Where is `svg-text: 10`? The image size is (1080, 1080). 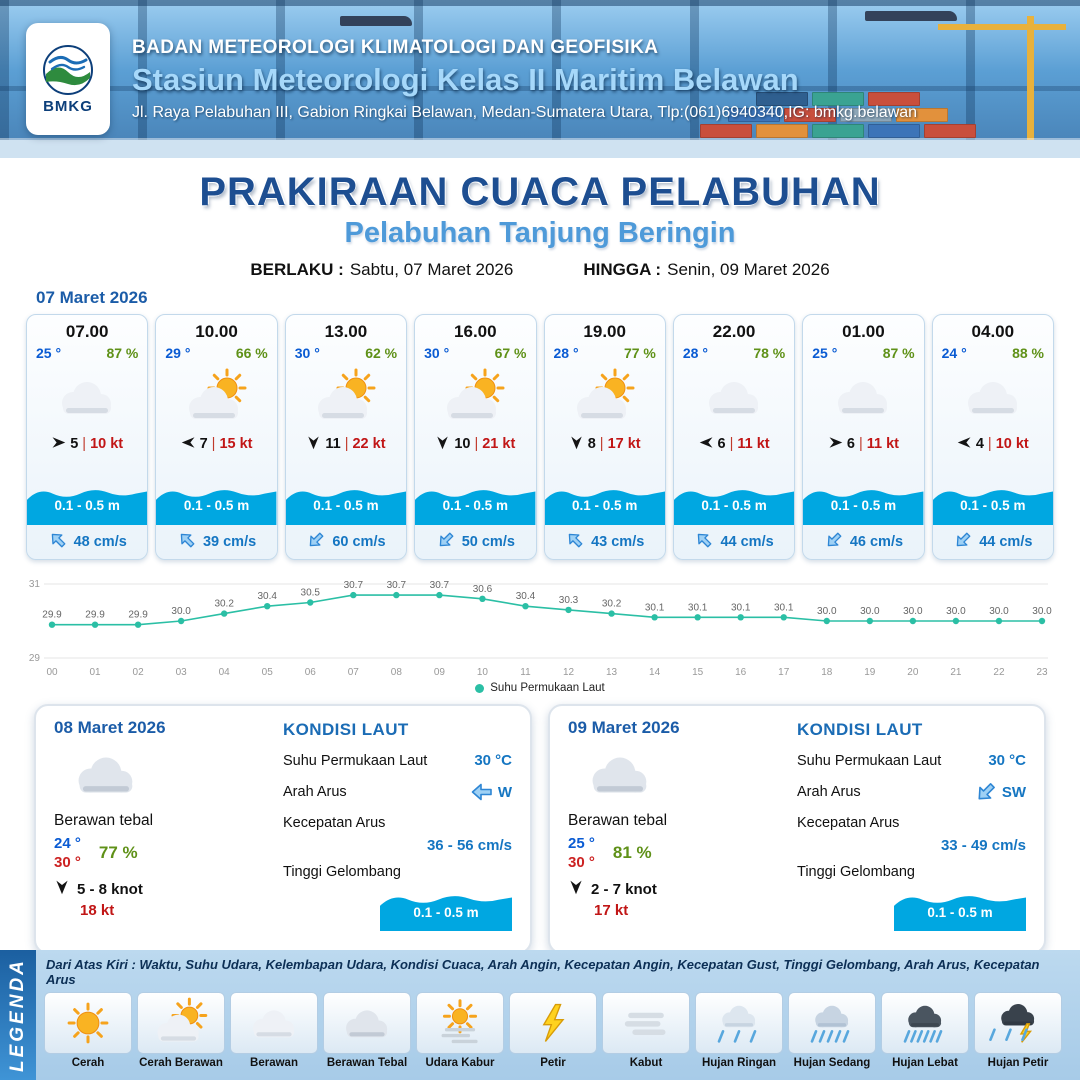 svg-text: 10 is located at coordinates (483, 672).